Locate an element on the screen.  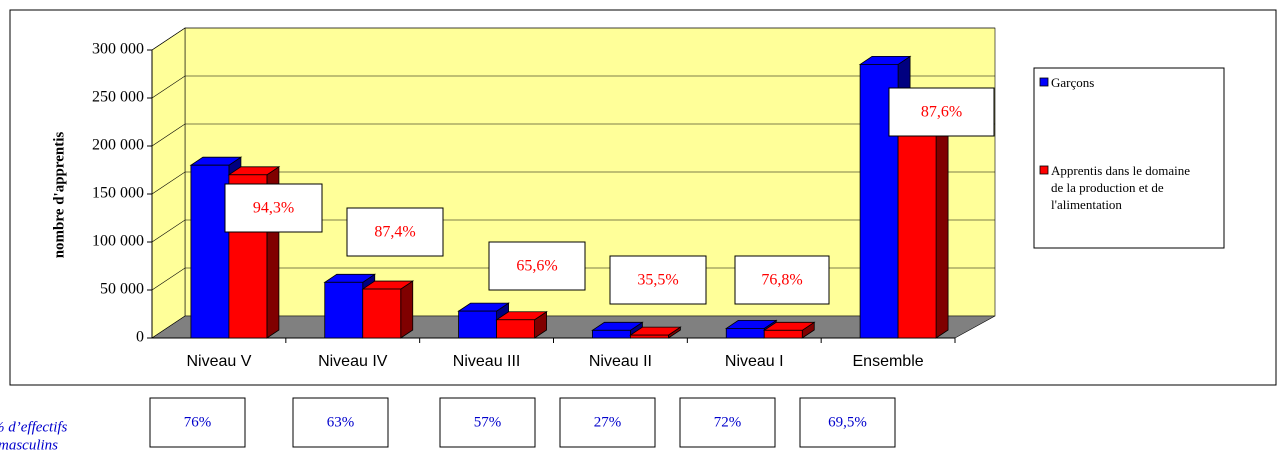
y-tick-label: 200 000 is located at coordinates (118, 145).